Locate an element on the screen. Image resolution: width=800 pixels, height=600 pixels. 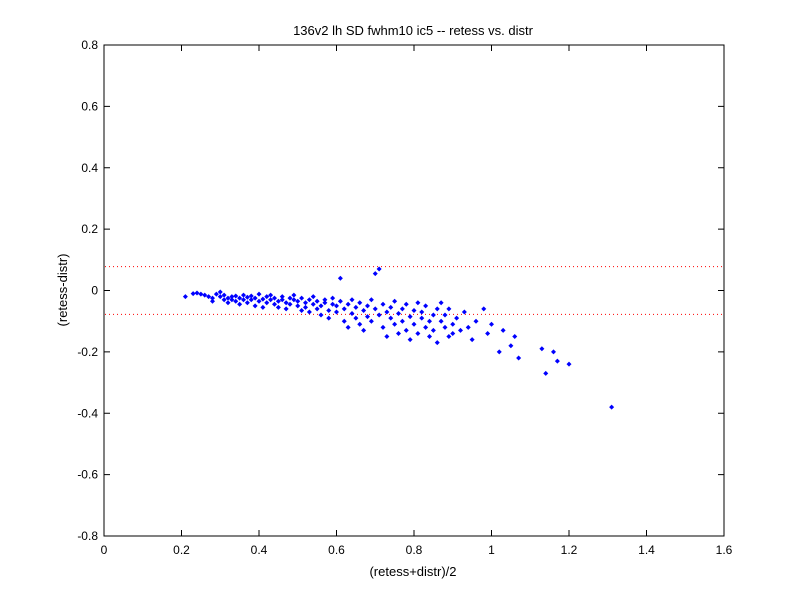
y-tick-label: 0.6 is located at coordinates (89, 106).